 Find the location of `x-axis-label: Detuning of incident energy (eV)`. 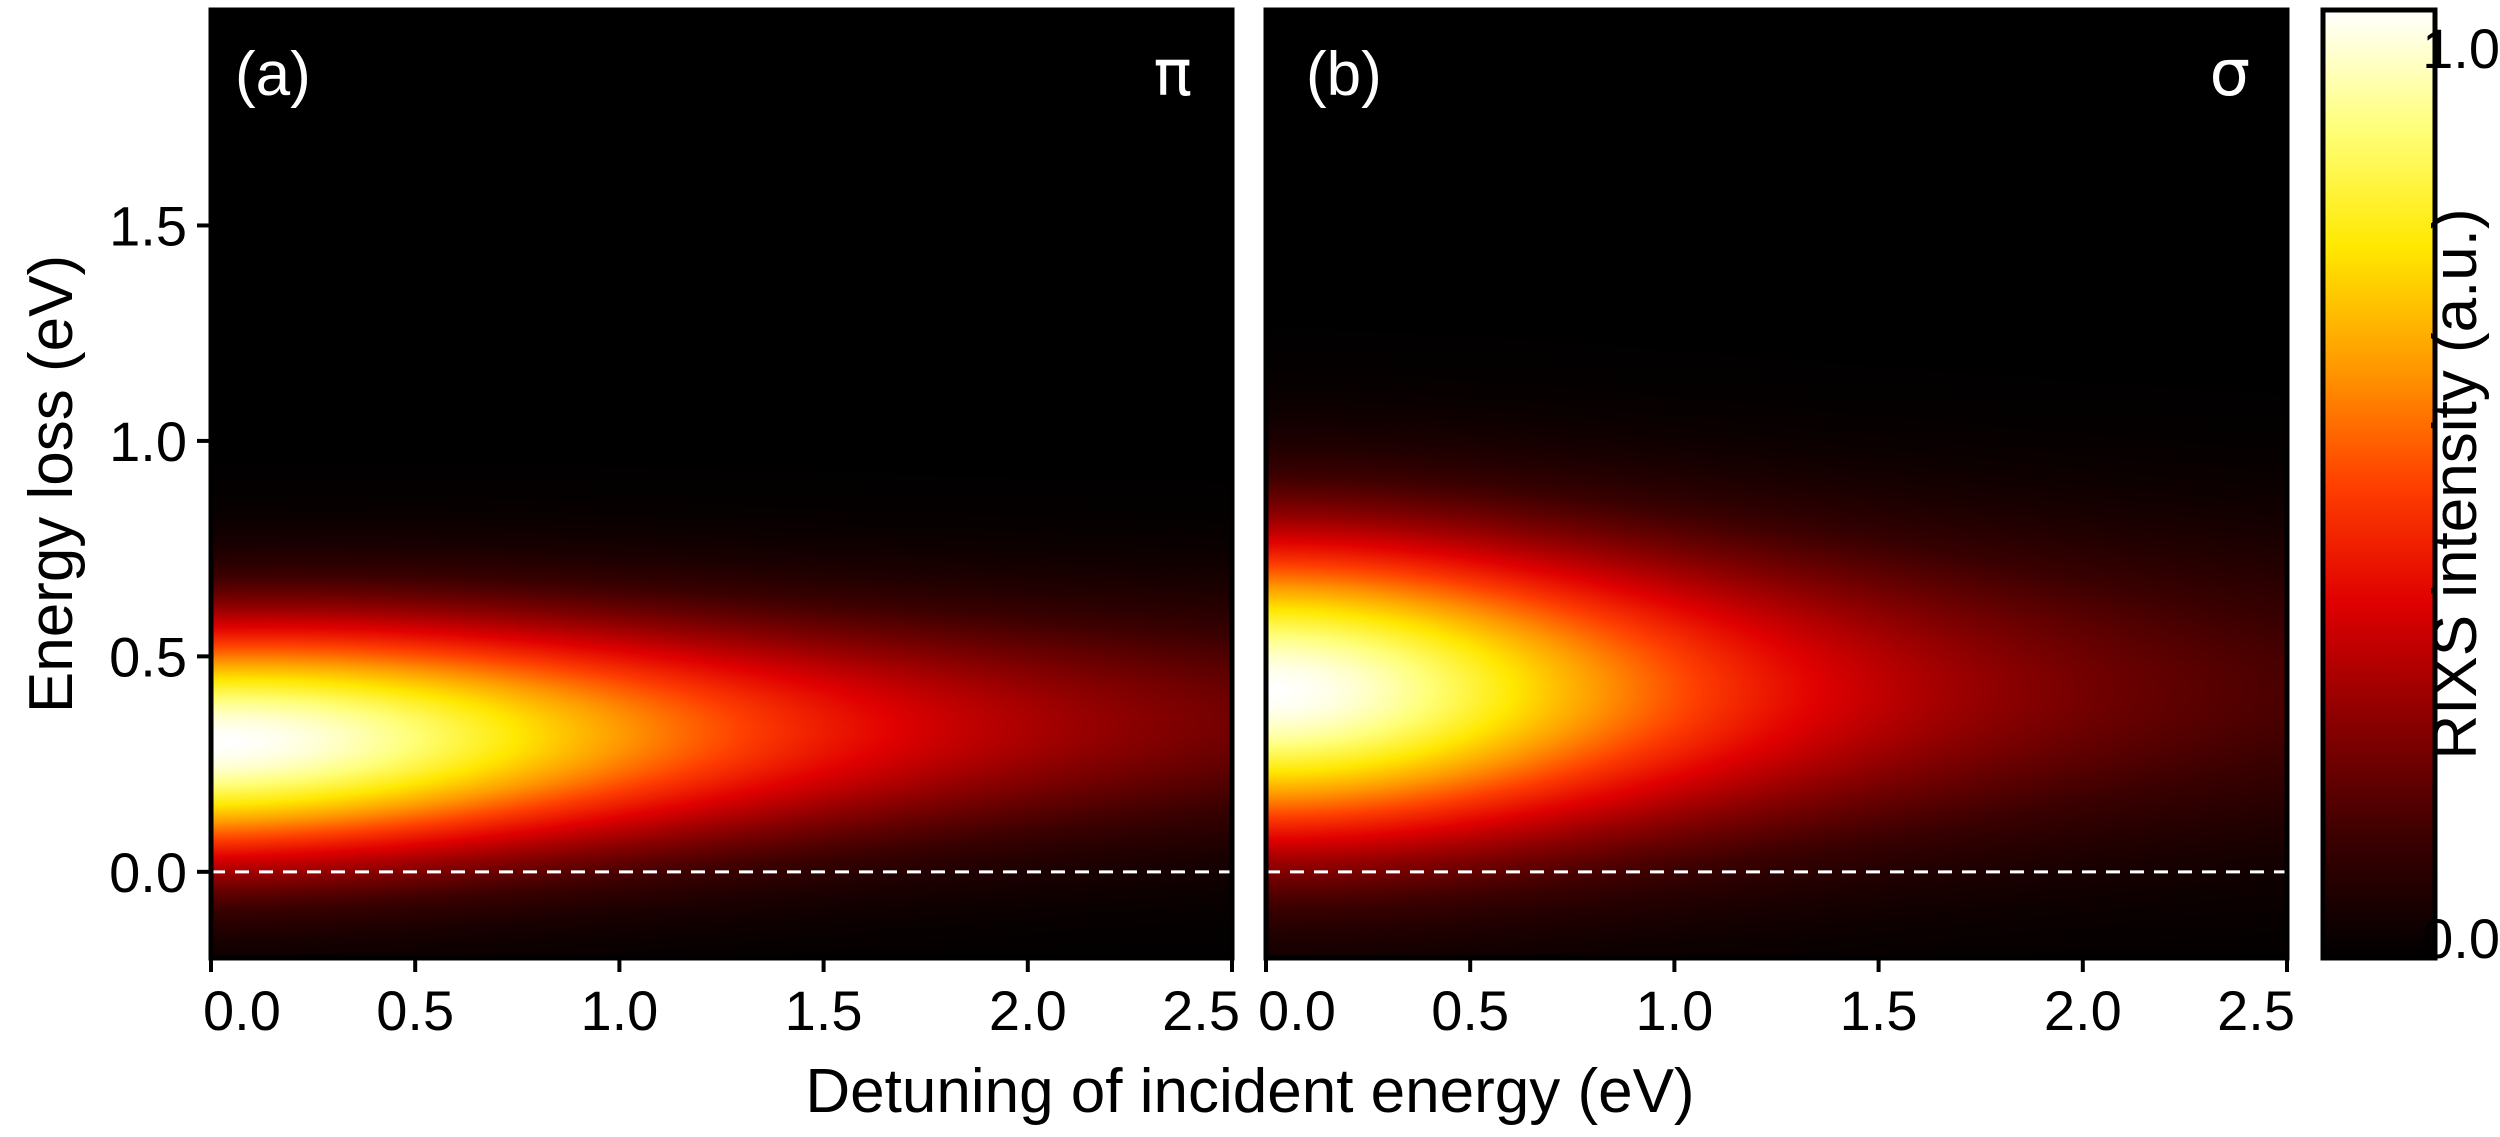

x-axis-label: Detuning of incident energy (eV) is located at coordinates (1249, 1091).